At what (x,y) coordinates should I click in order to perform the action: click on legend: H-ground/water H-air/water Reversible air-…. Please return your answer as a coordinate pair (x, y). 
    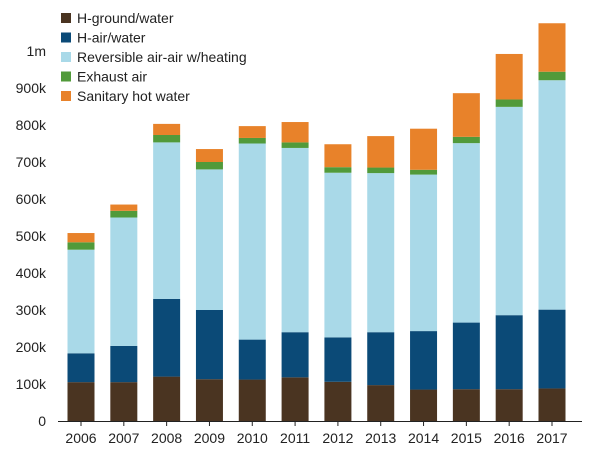
    Looking at the image, I should click on (154, 57).